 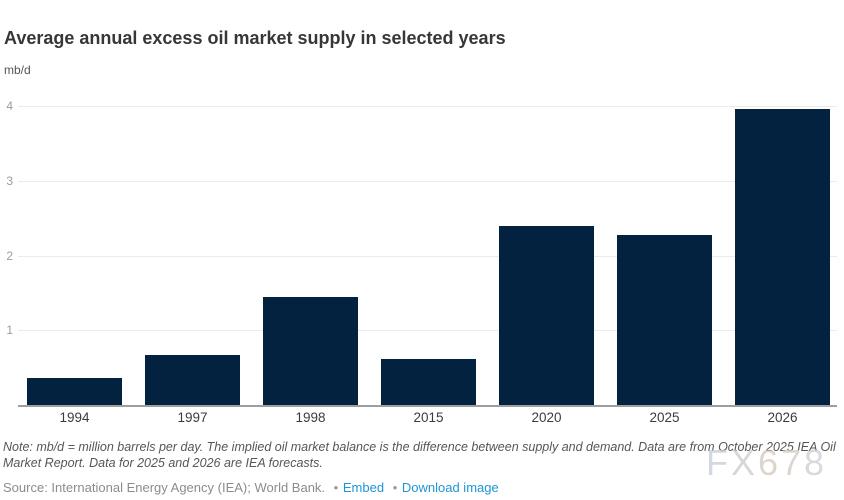 I want to click on bar-2015, so click(x=428, y=381).